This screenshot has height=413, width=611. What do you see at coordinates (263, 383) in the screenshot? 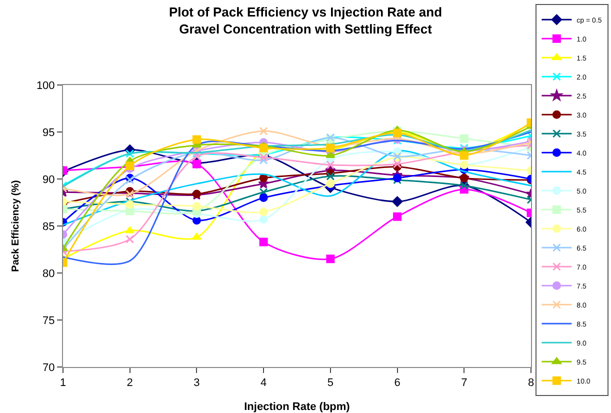
I see `x-tick-label: 4` at bounding box center [263, 383].